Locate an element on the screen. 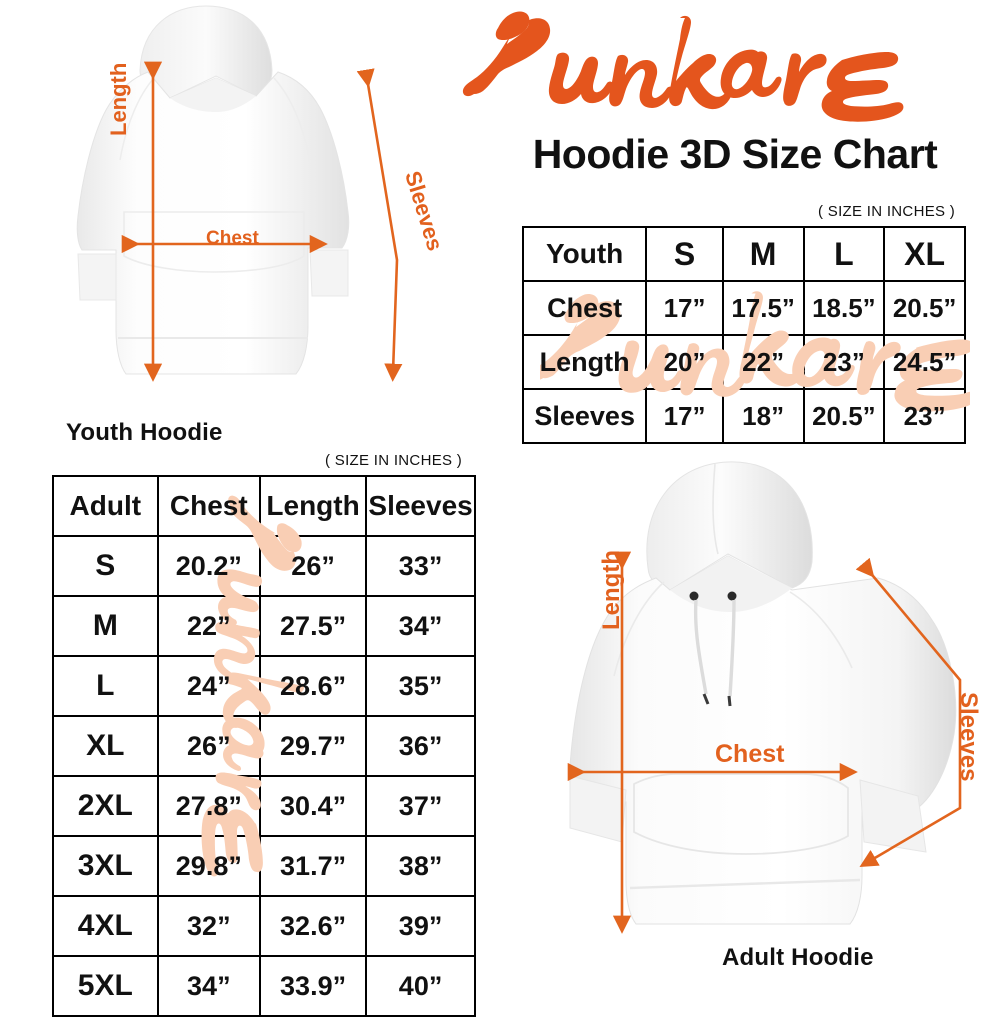 The height and width of the screenshot is (1017, 1000). adult-4xl-chest: 32” is located at coordinates (209, 926).